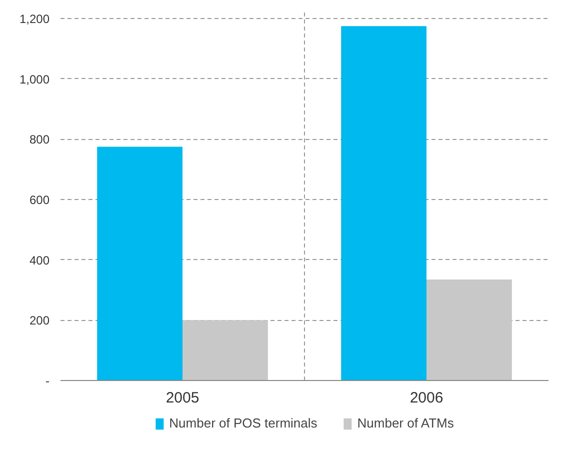  What do you see at coordinates (34, 79) in the screenshot?
I see `y-tick-label: 1,000` at bounding box center [34, 79].